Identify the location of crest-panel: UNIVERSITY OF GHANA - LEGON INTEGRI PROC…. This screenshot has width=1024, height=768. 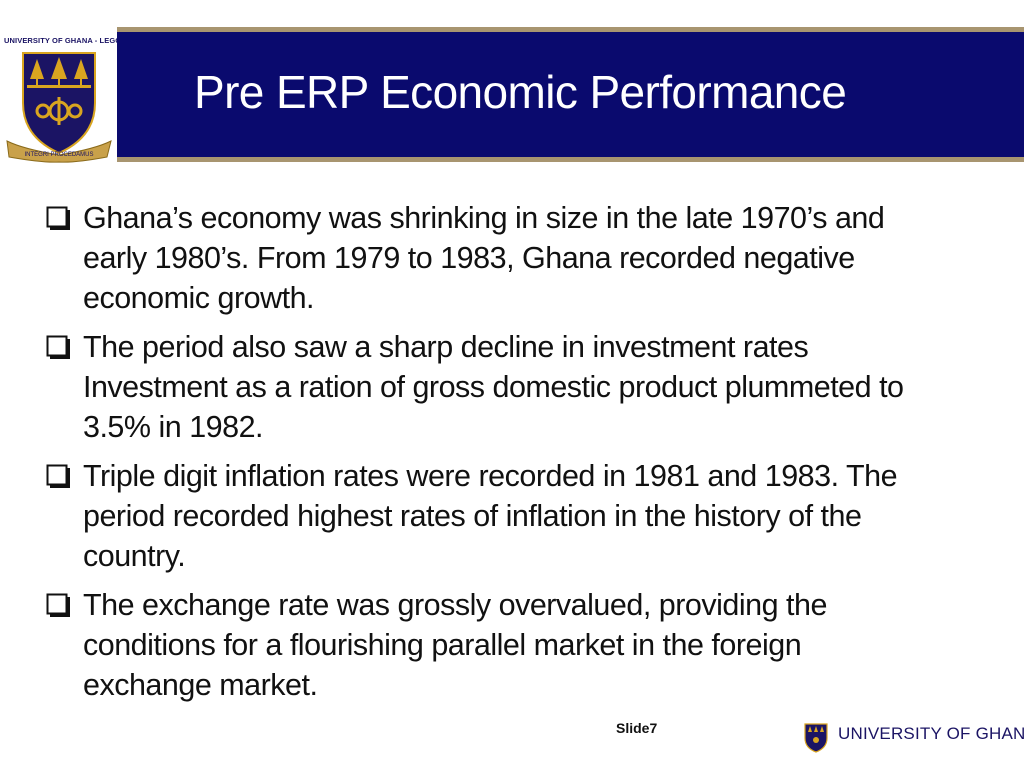
(63, 95).